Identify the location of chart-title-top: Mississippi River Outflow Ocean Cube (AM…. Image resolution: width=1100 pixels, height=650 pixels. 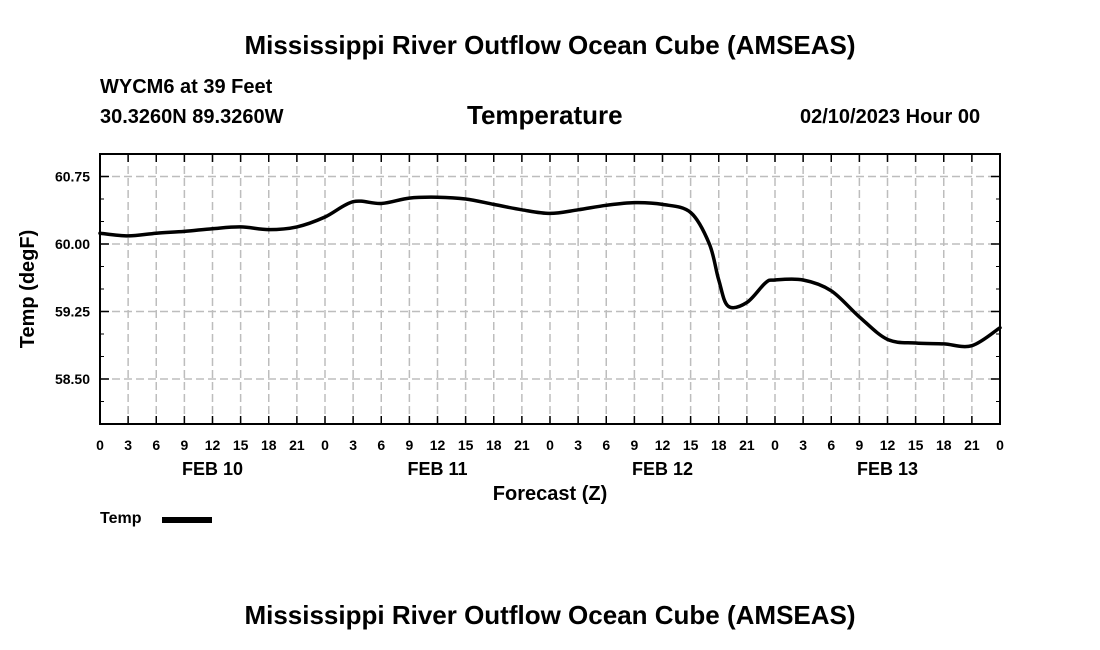
(550, 45).